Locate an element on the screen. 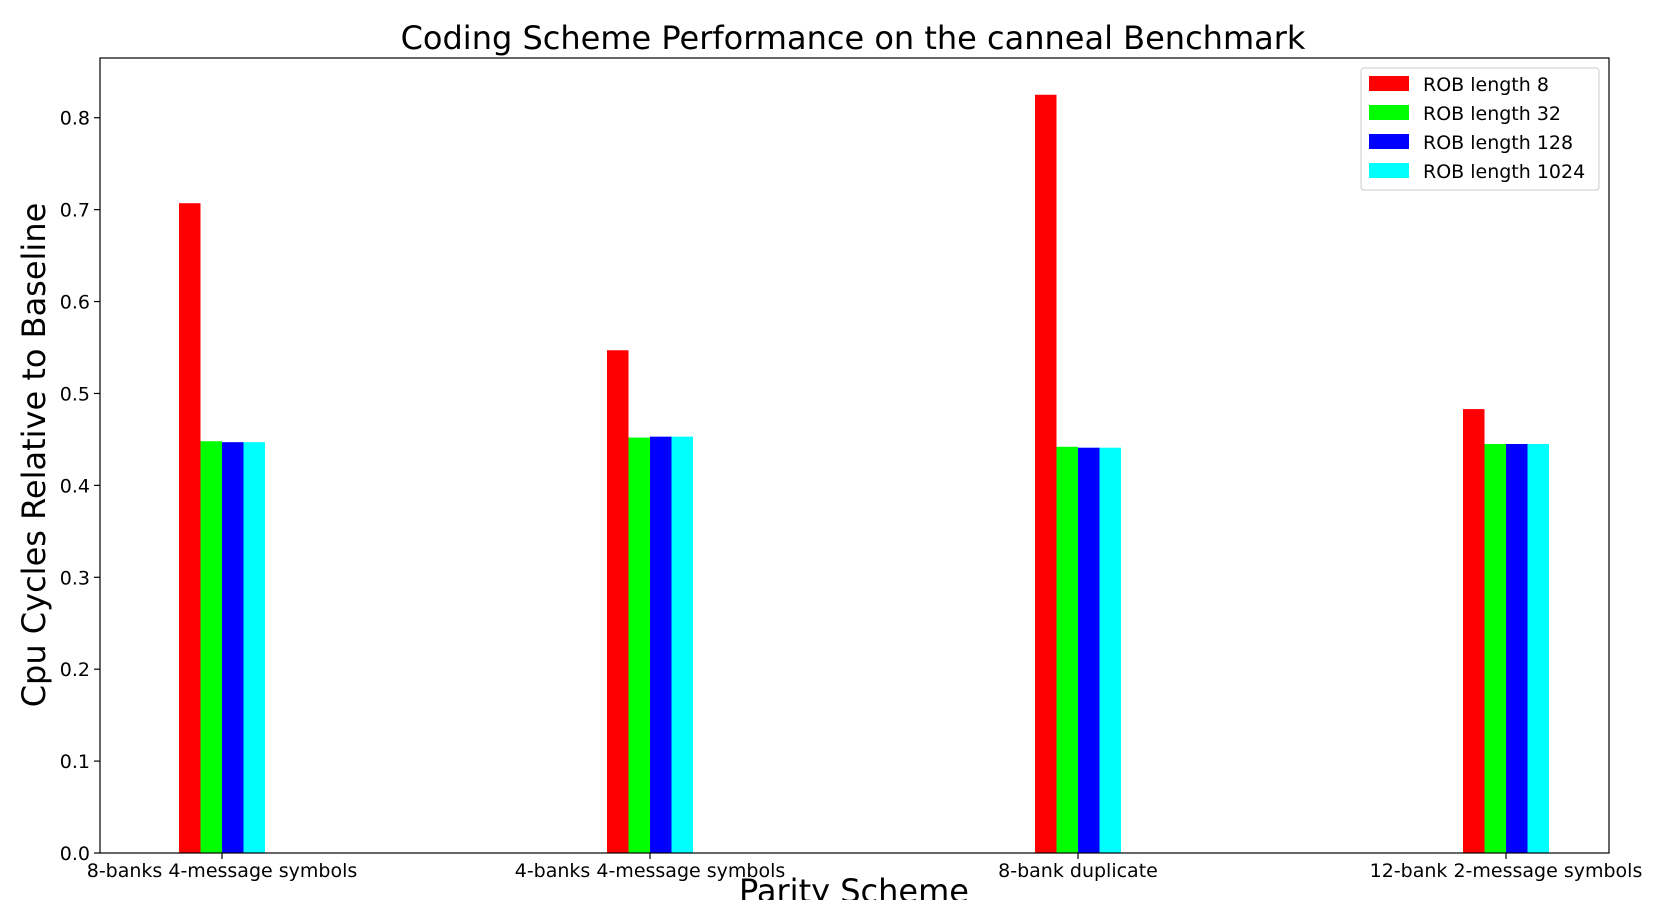  y-tick-label: 0.4 is located at coordinates (75, 486).